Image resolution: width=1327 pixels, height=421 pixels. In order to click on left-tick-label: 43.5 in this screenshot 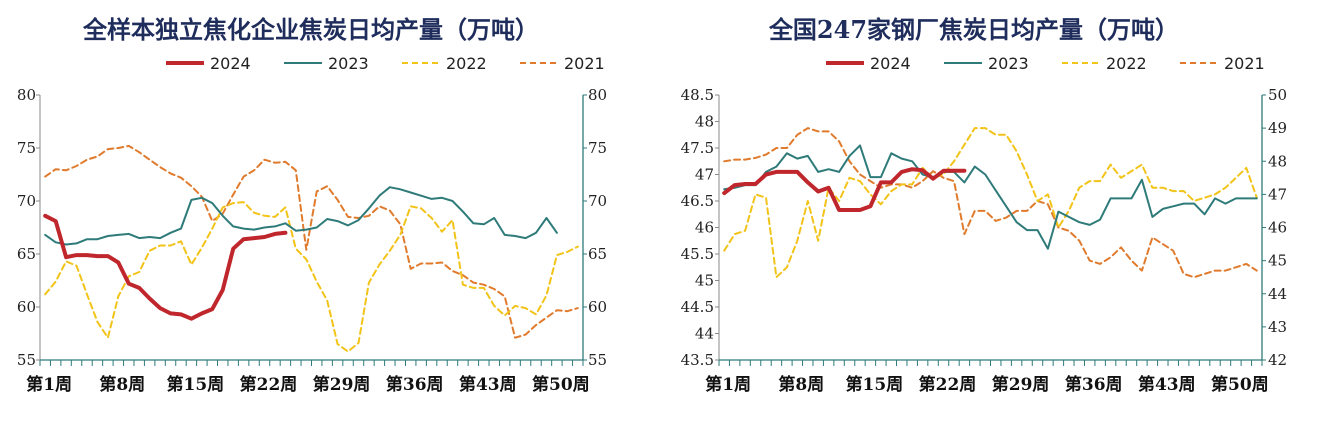, I will do `click(697, 360)`.